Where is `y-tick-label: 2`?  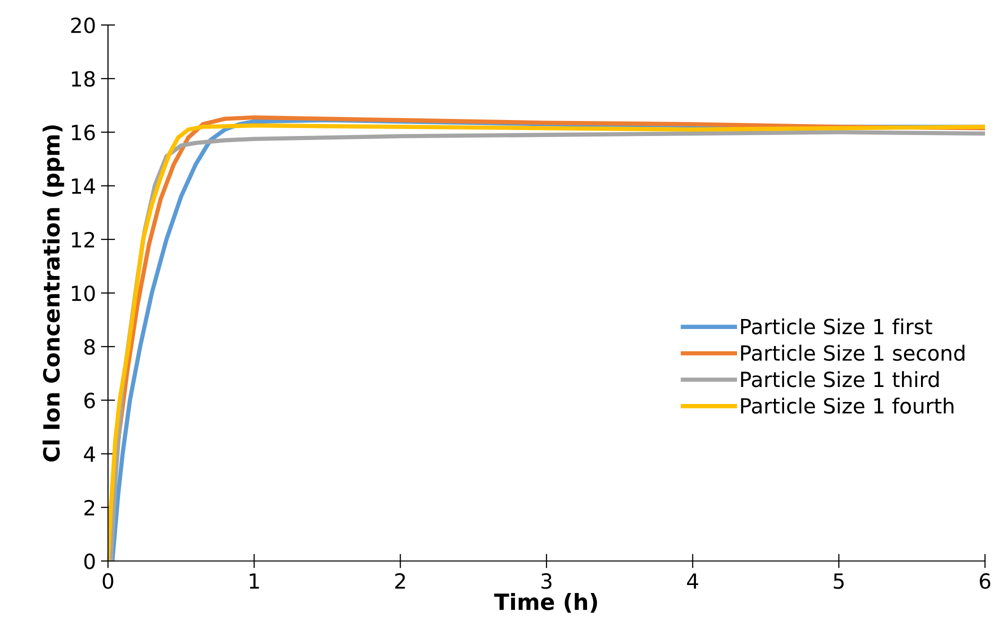
y-tick-label: 2 is located at coordinates (89, 508).